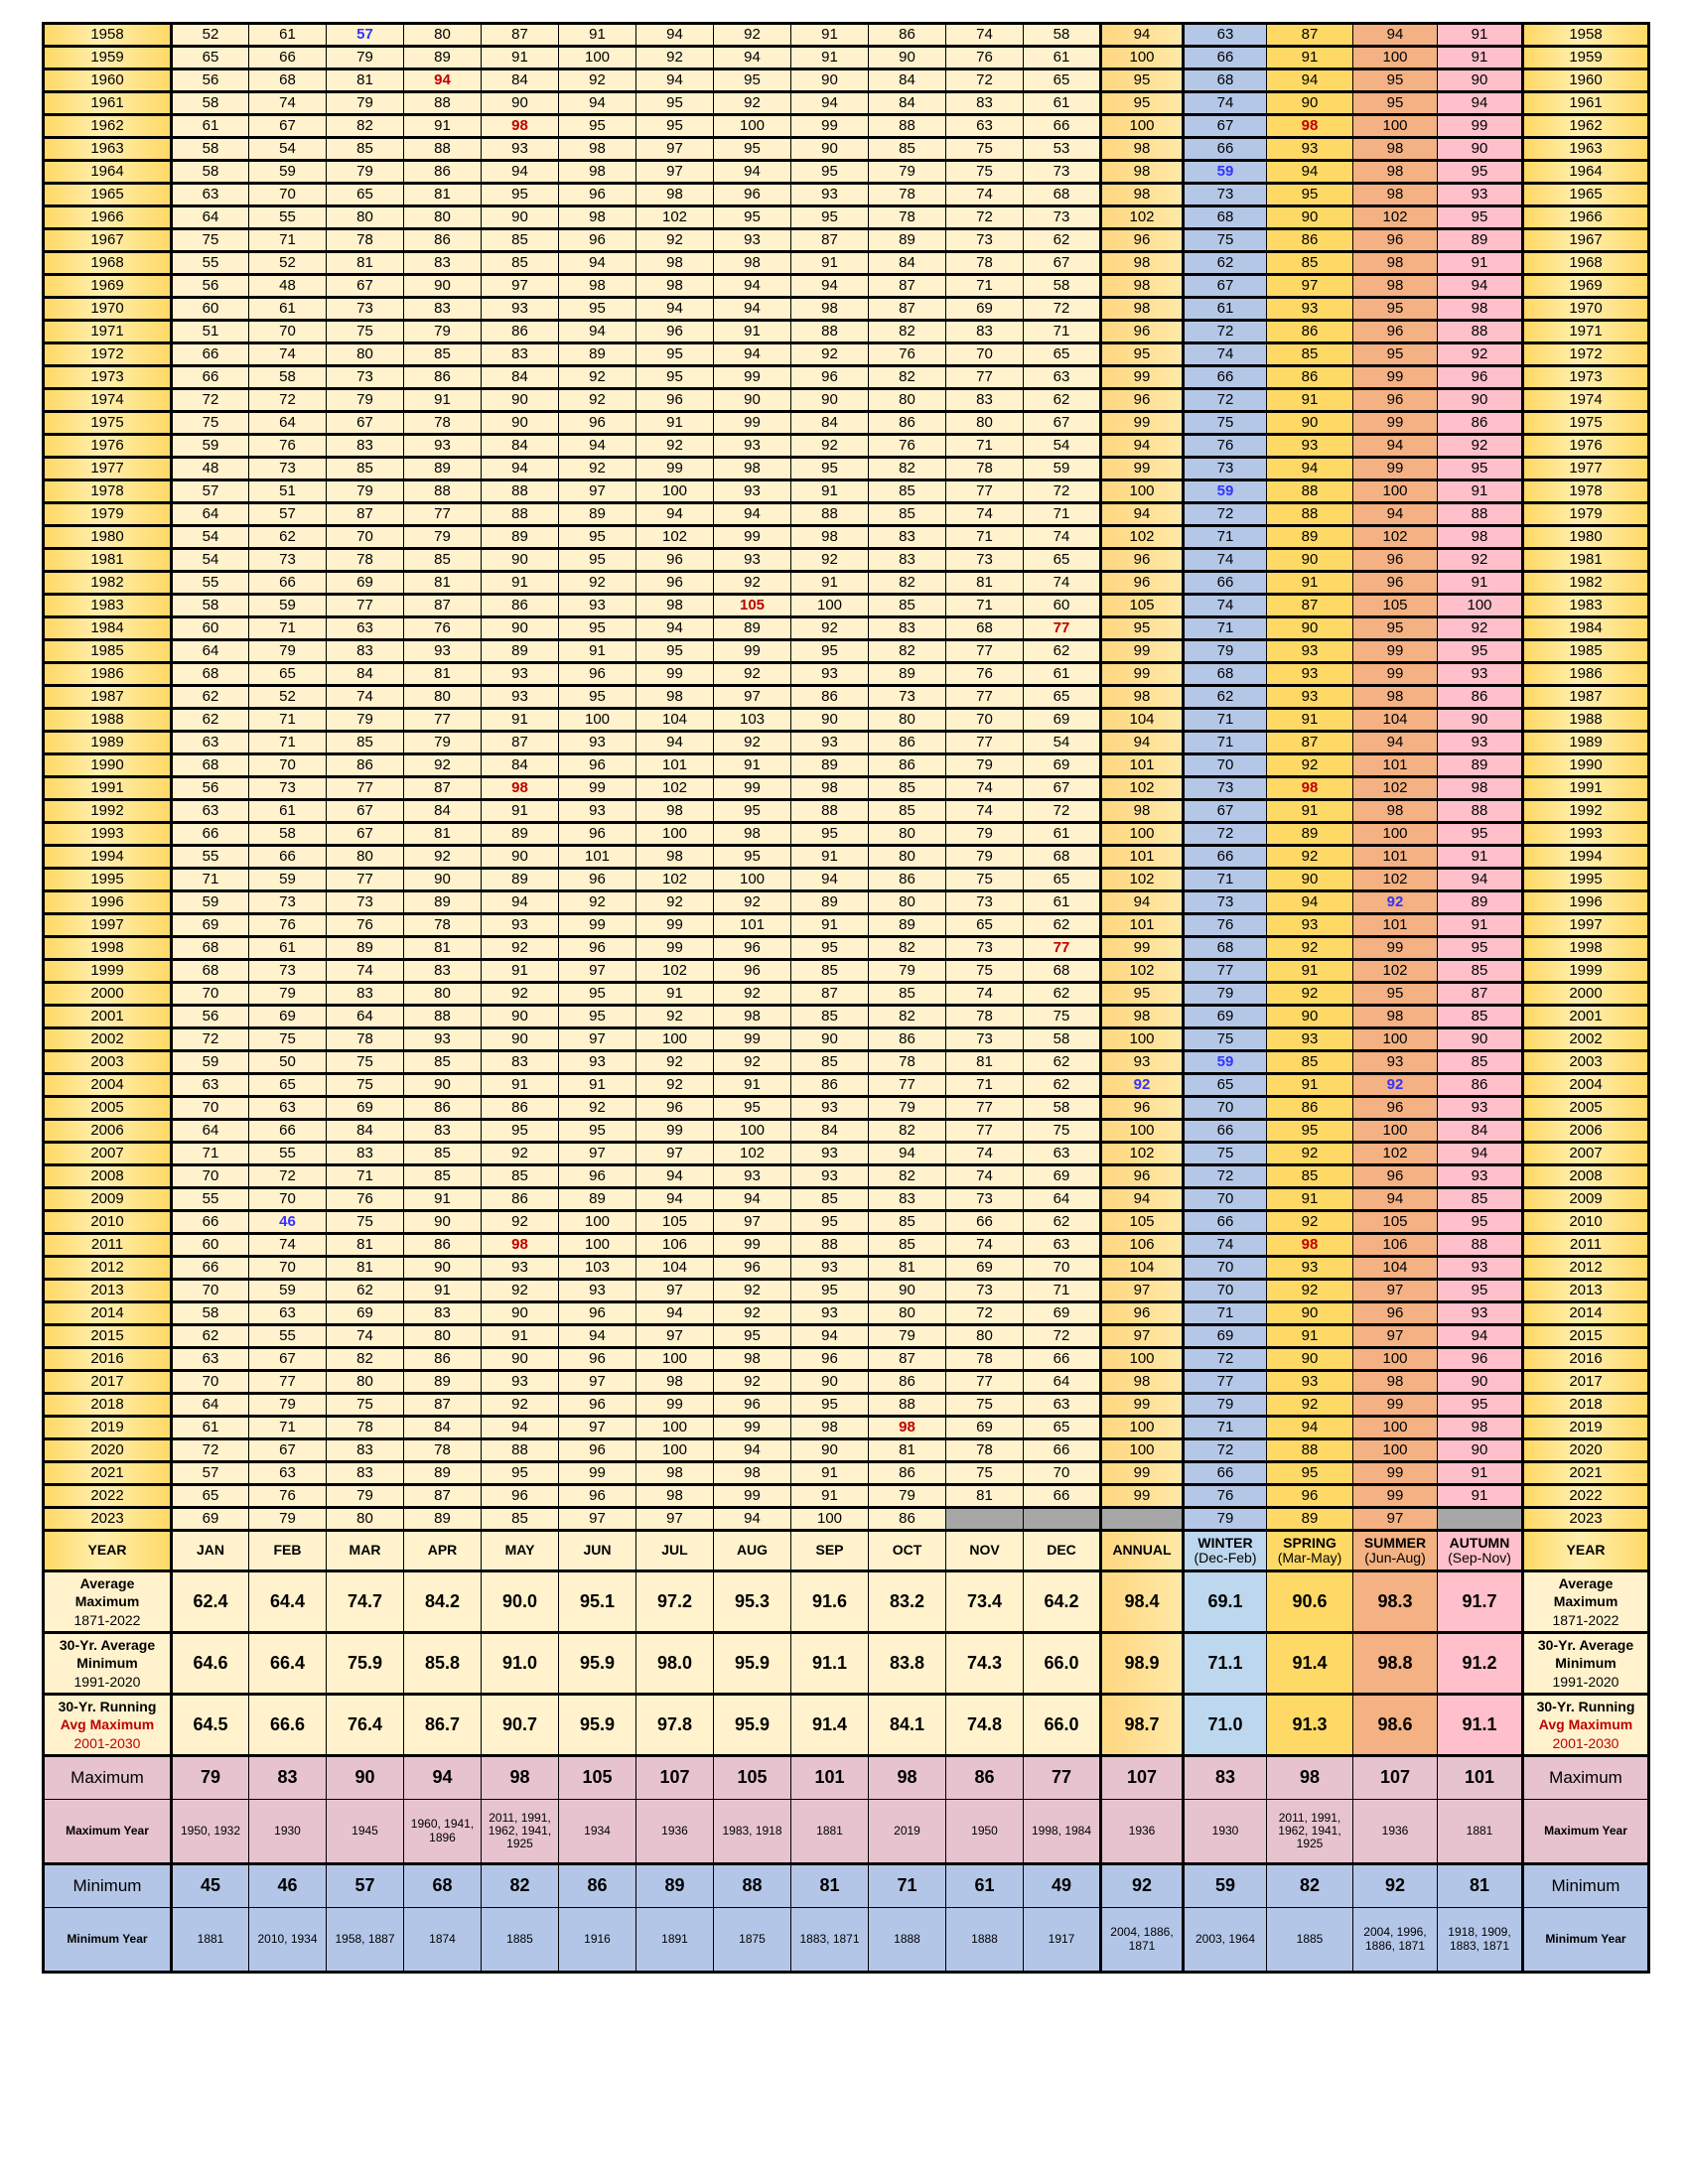  What do you see at coordinates (1480, 1495) in the screenshot?
I see `value-cell-autumn: 91` at bounding box center [1480, 1495].